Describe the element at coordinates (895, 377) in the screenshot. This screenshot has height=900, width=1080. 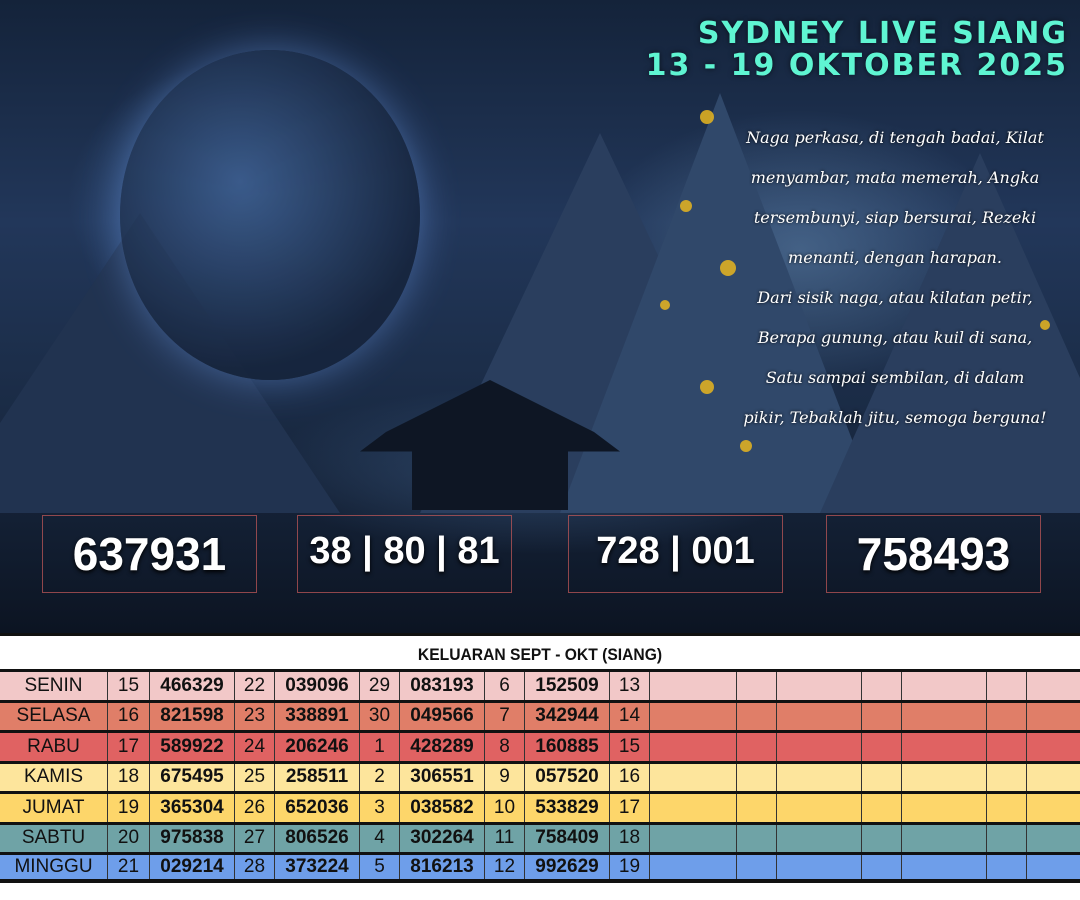
I see `poem-line: Satu sampai sembilan, di dalam` at that location.